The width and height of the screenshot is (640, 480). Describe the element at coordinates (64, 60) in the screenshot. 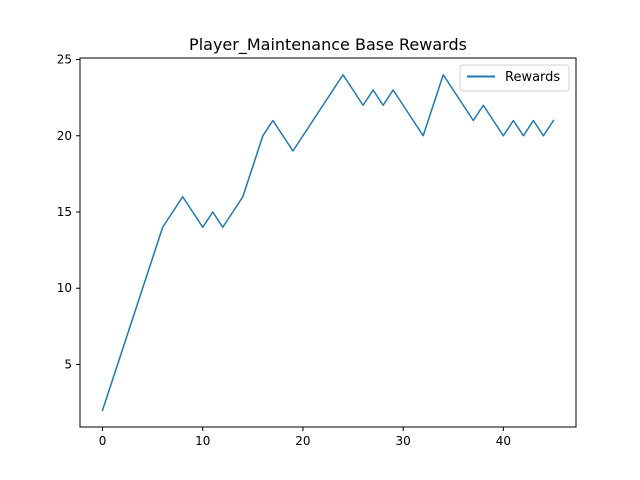

I see `y-tick-label: 25` at that location.